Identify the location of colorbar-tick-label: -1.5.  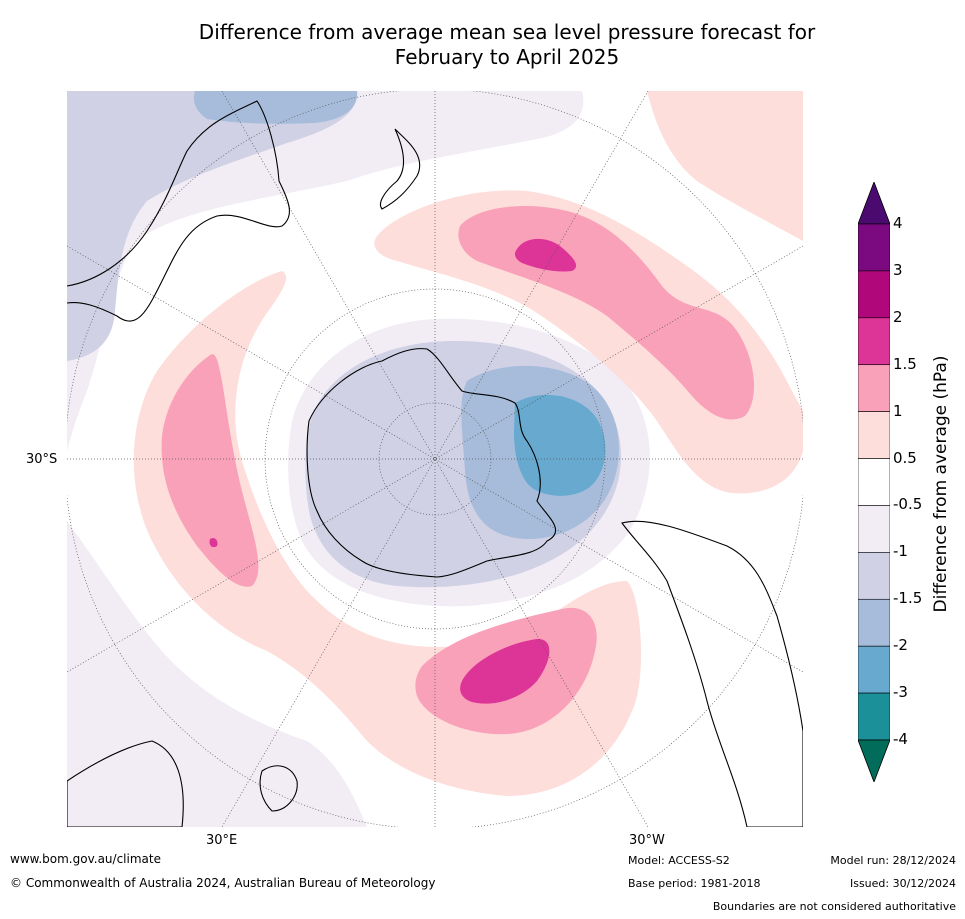
(908, 598).